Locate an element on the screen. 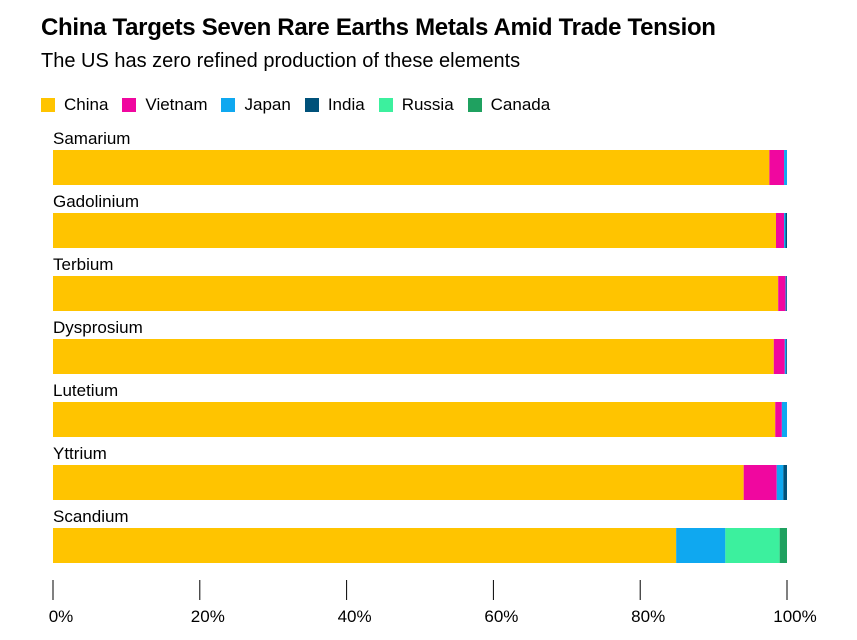  bar-terbium-china is located at coordinates (416, 293).